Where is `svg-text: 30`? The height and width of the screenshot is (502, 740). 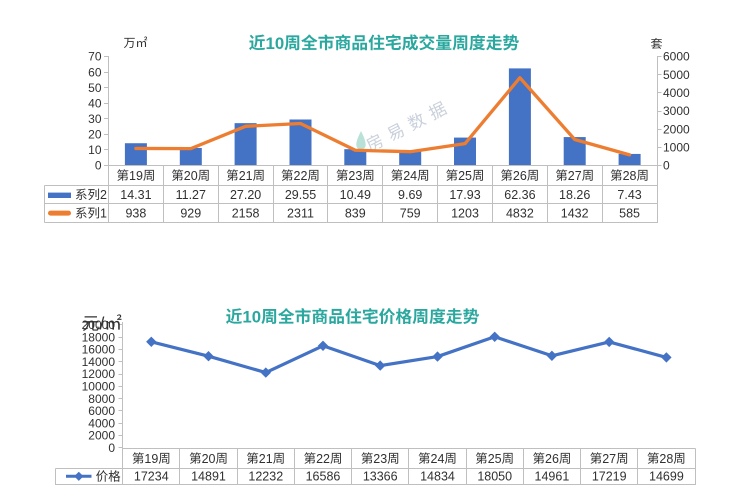 svg-text: 30 is located at coordinates (95, 119).